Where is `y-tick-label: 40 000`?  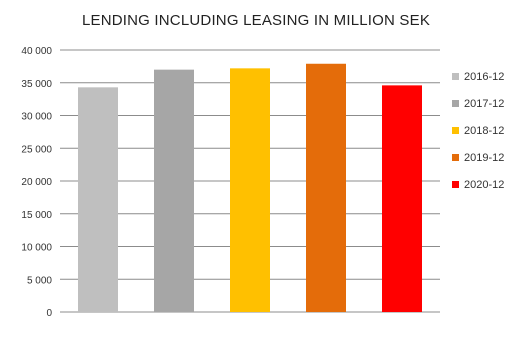
y-tick-label: 40 000 is located at coordinates (36, 51).